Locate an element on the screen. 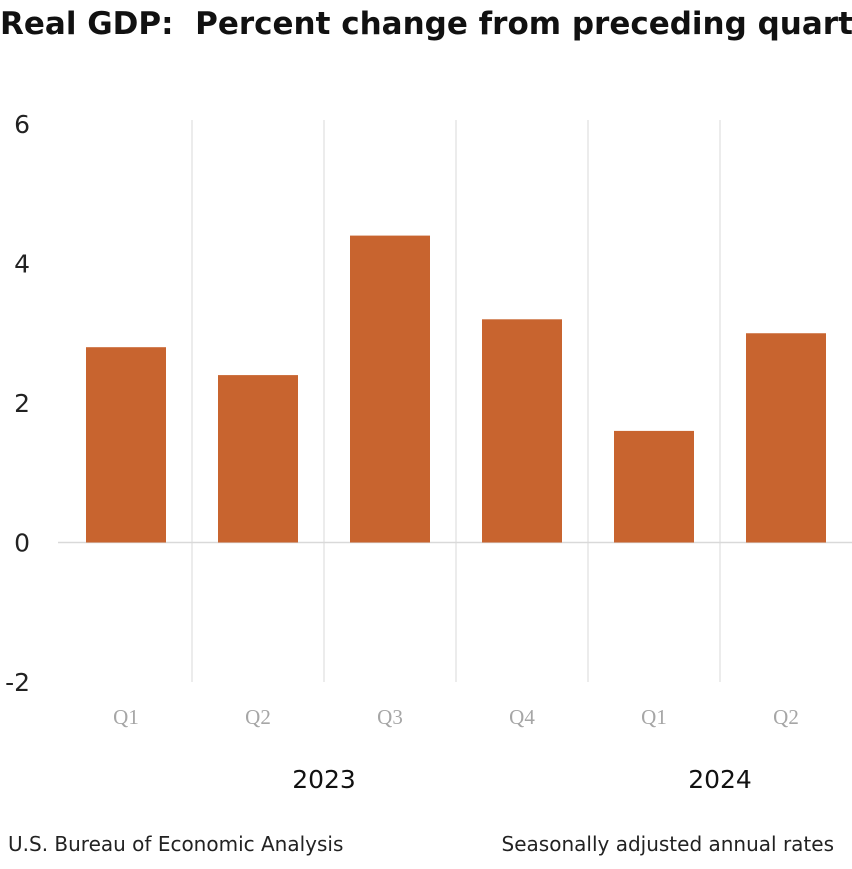 The height and width of the screenshot is (869, 852). source-note: U.S. Bureau of Economic Analysis is located at coordinates (176, 844).